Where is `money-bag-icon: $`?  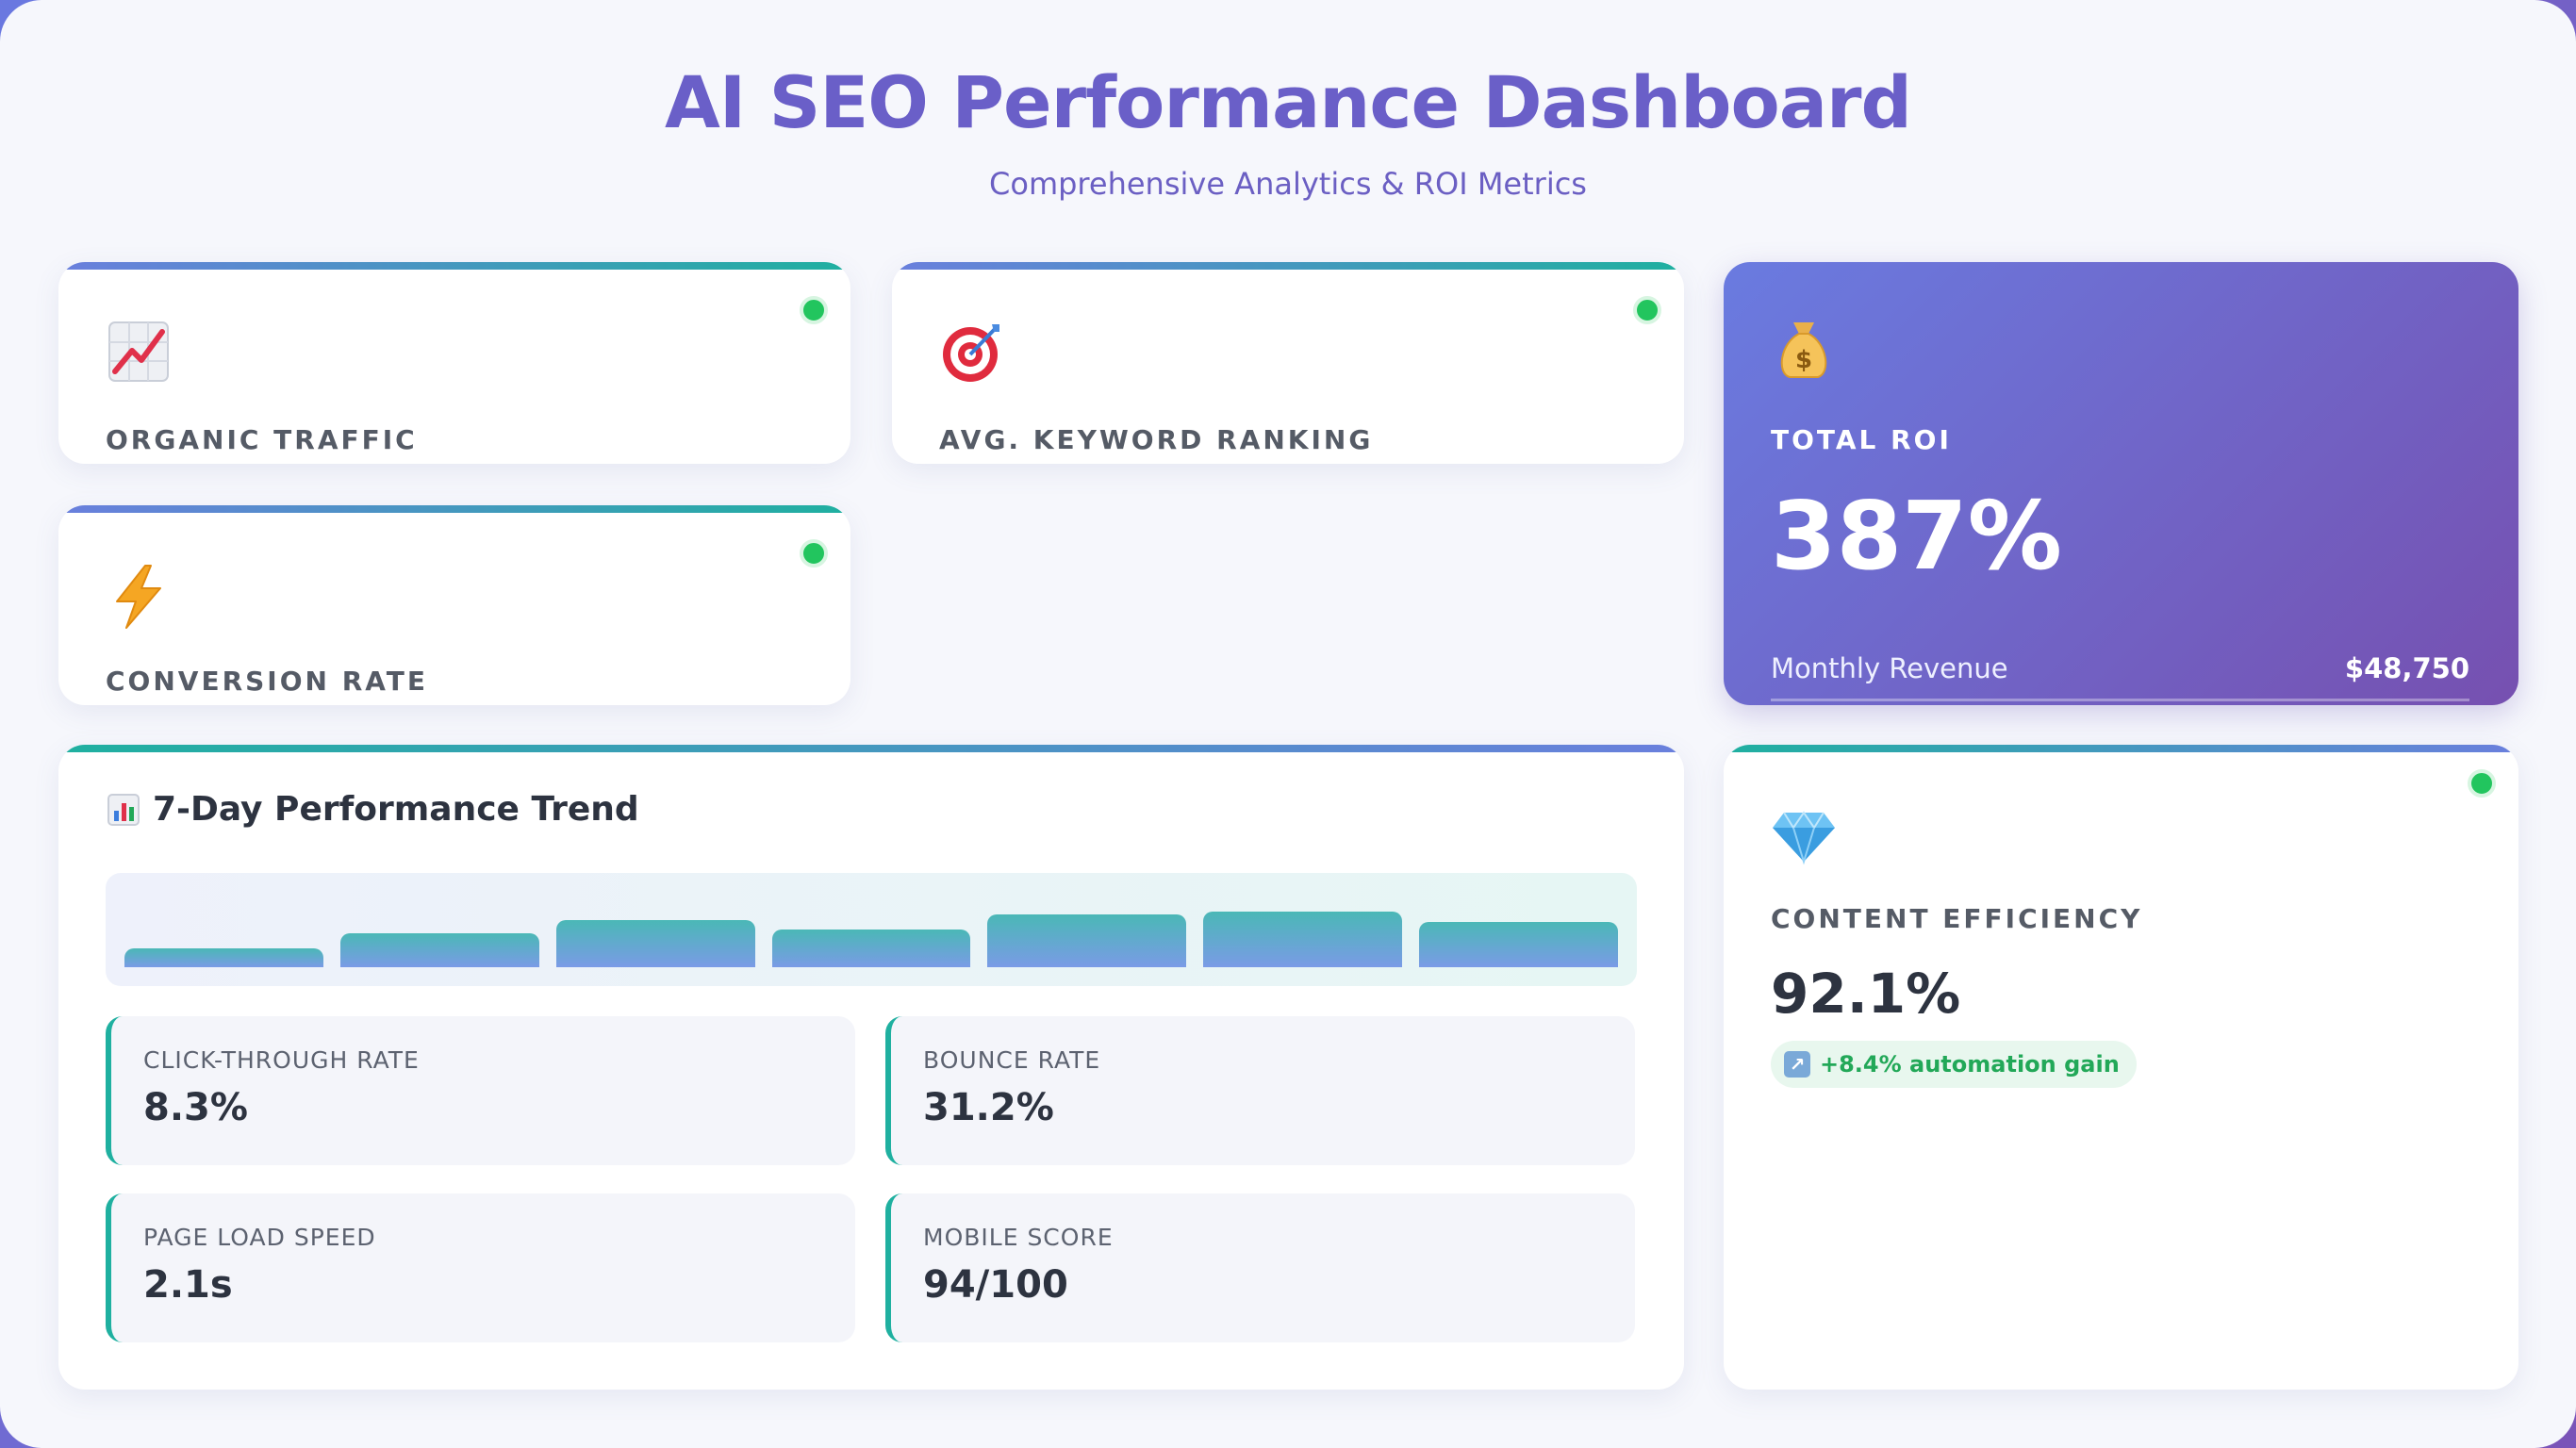
money-bag-icon: $ is located at coordinates (1803, 350).